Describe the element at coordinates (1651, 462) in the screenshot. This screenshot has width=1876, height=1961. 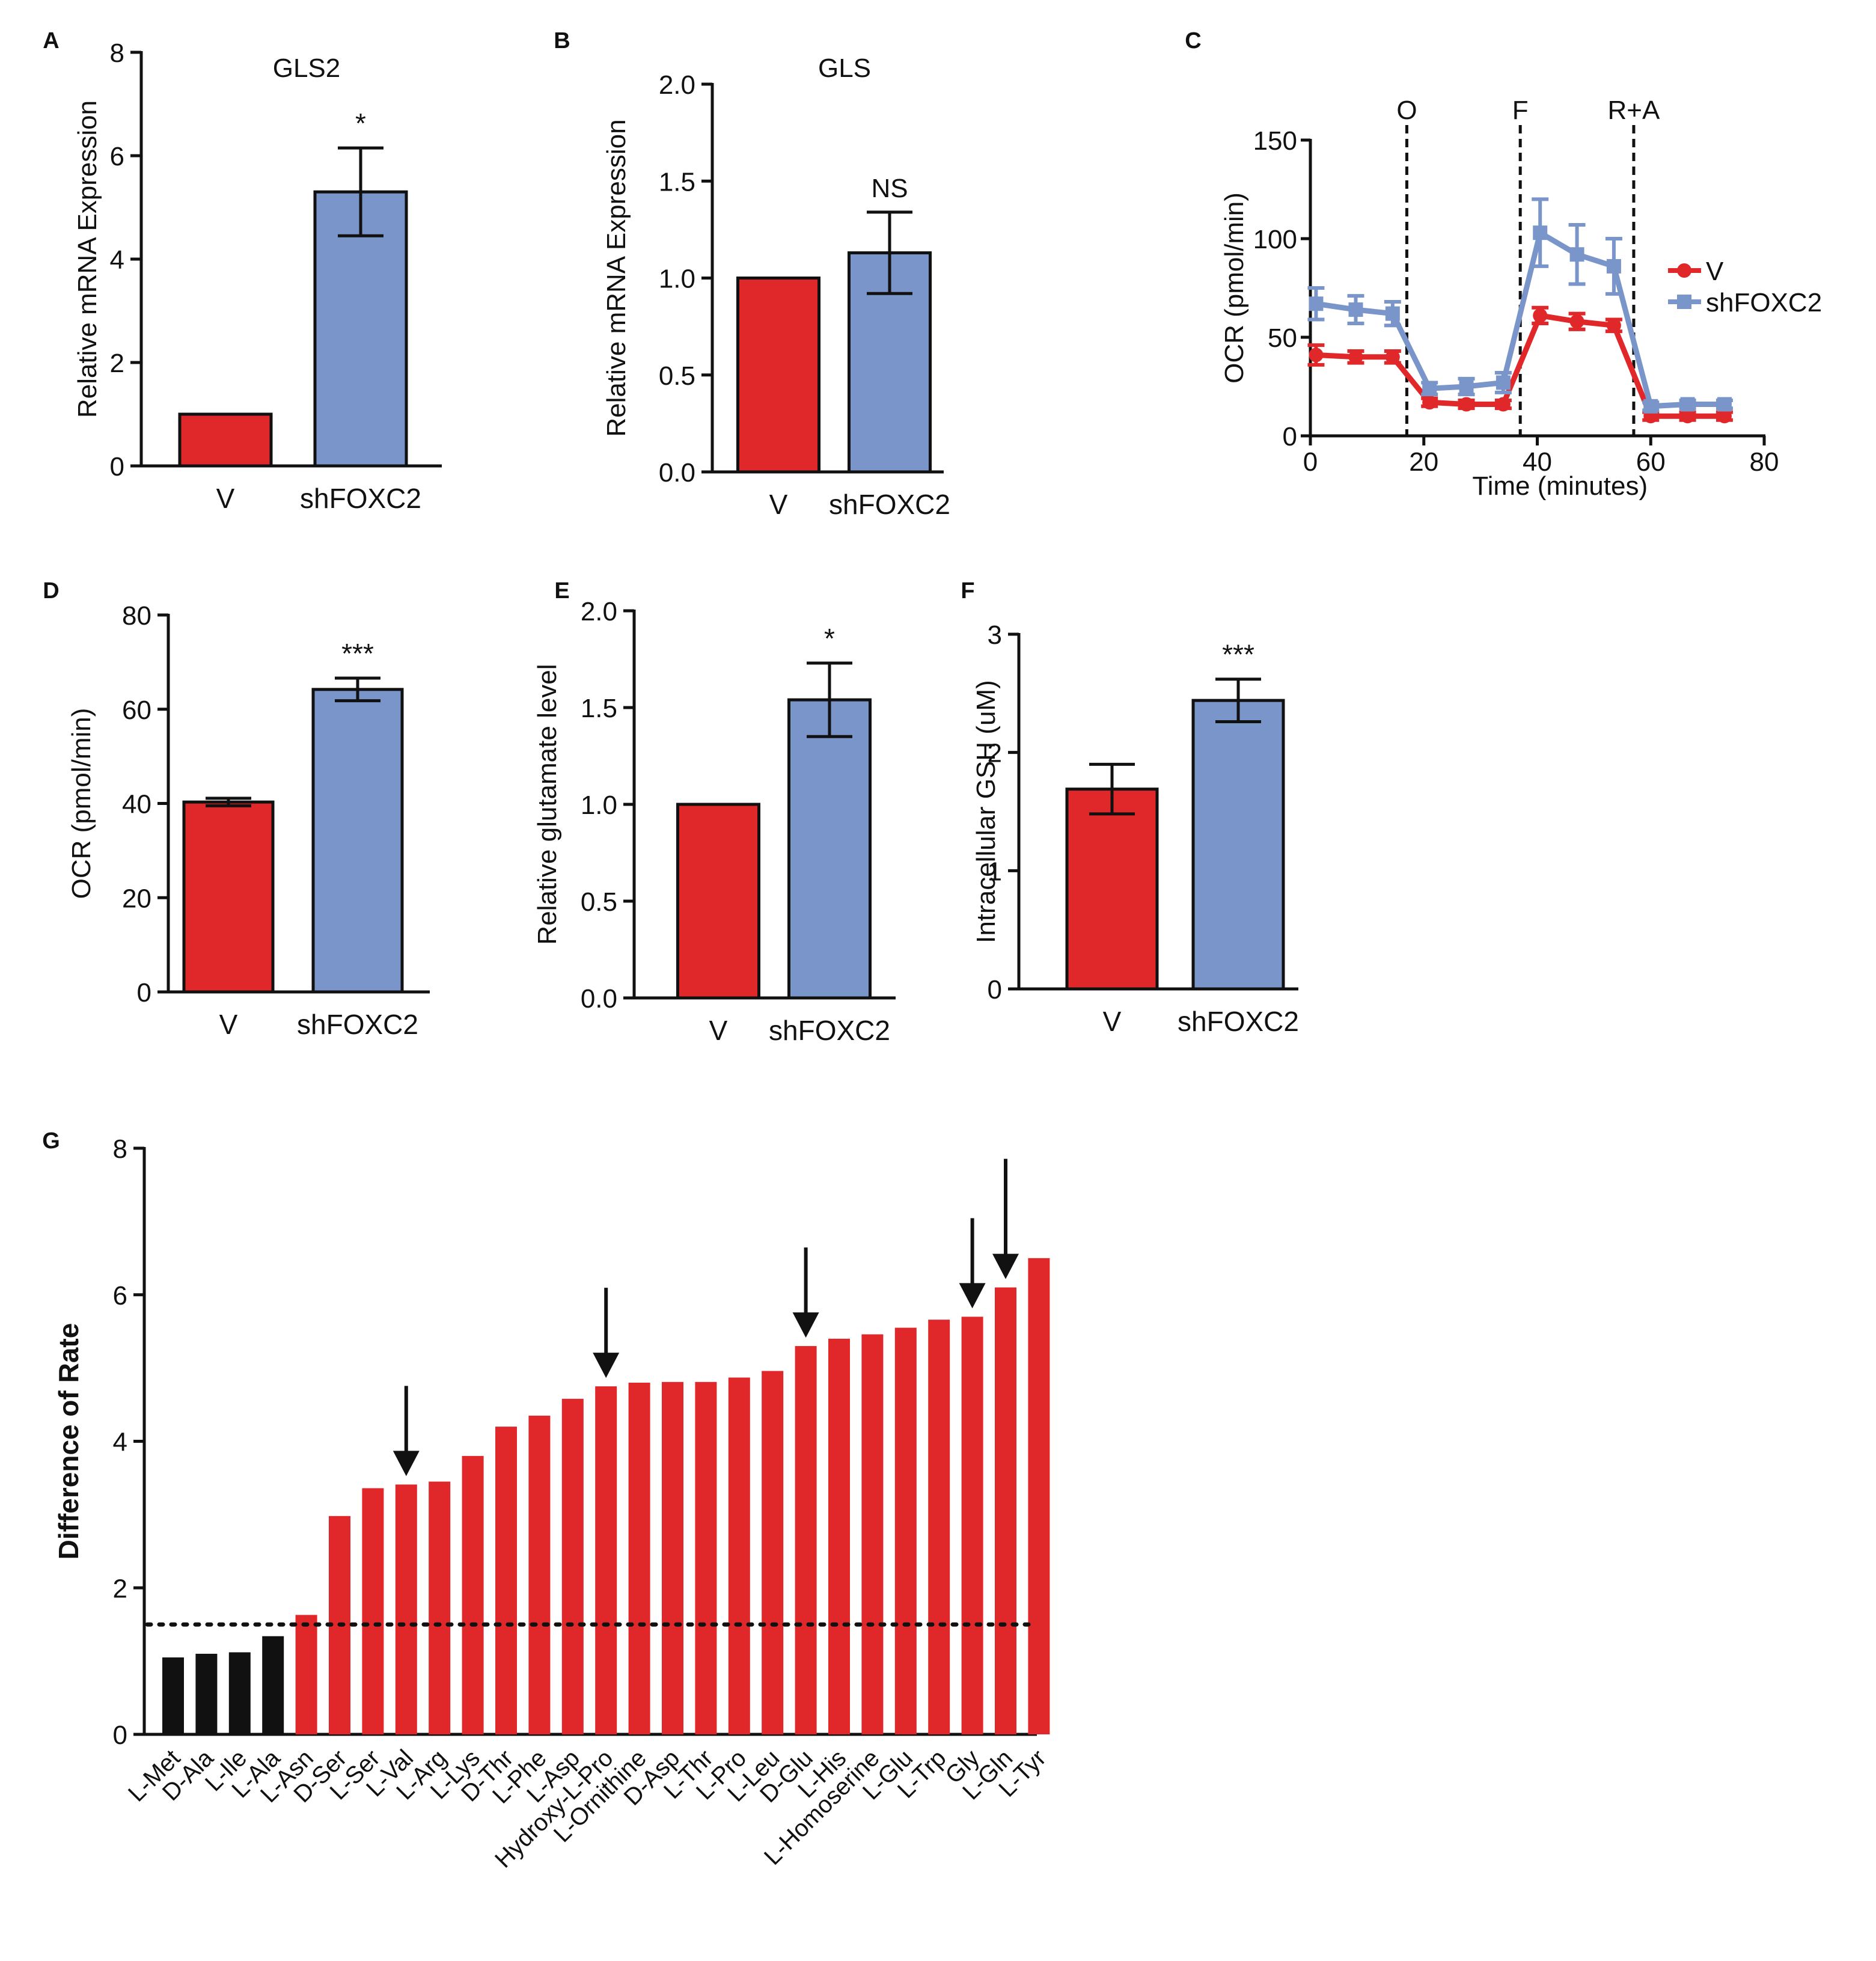
I see `panel-c-xtick-label: 60` at that location.